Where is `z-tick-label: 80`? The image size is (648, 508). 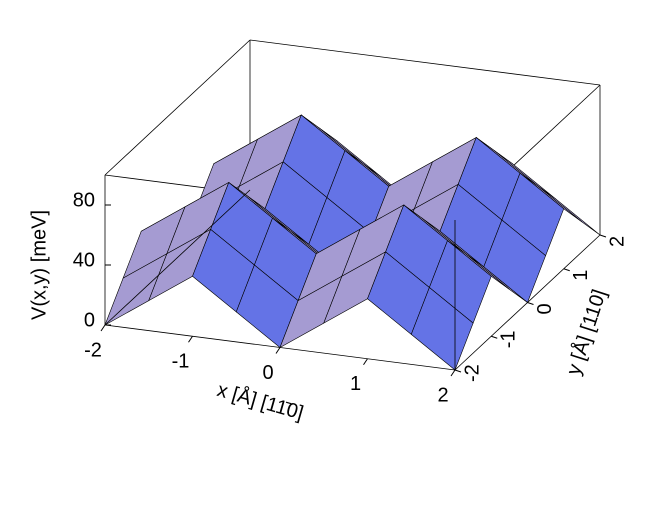
z-tick-label: 80 is located at coordinates (84, 200).